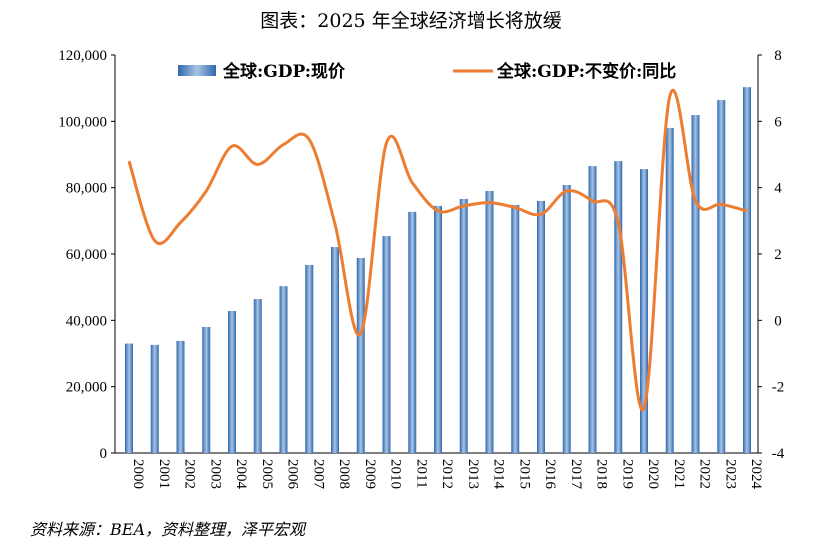 The image size is (822, 552). What do you see at coordinates (618, 307) in the screenshot?
I see `bar-2019` at bounding box center [618, 307].